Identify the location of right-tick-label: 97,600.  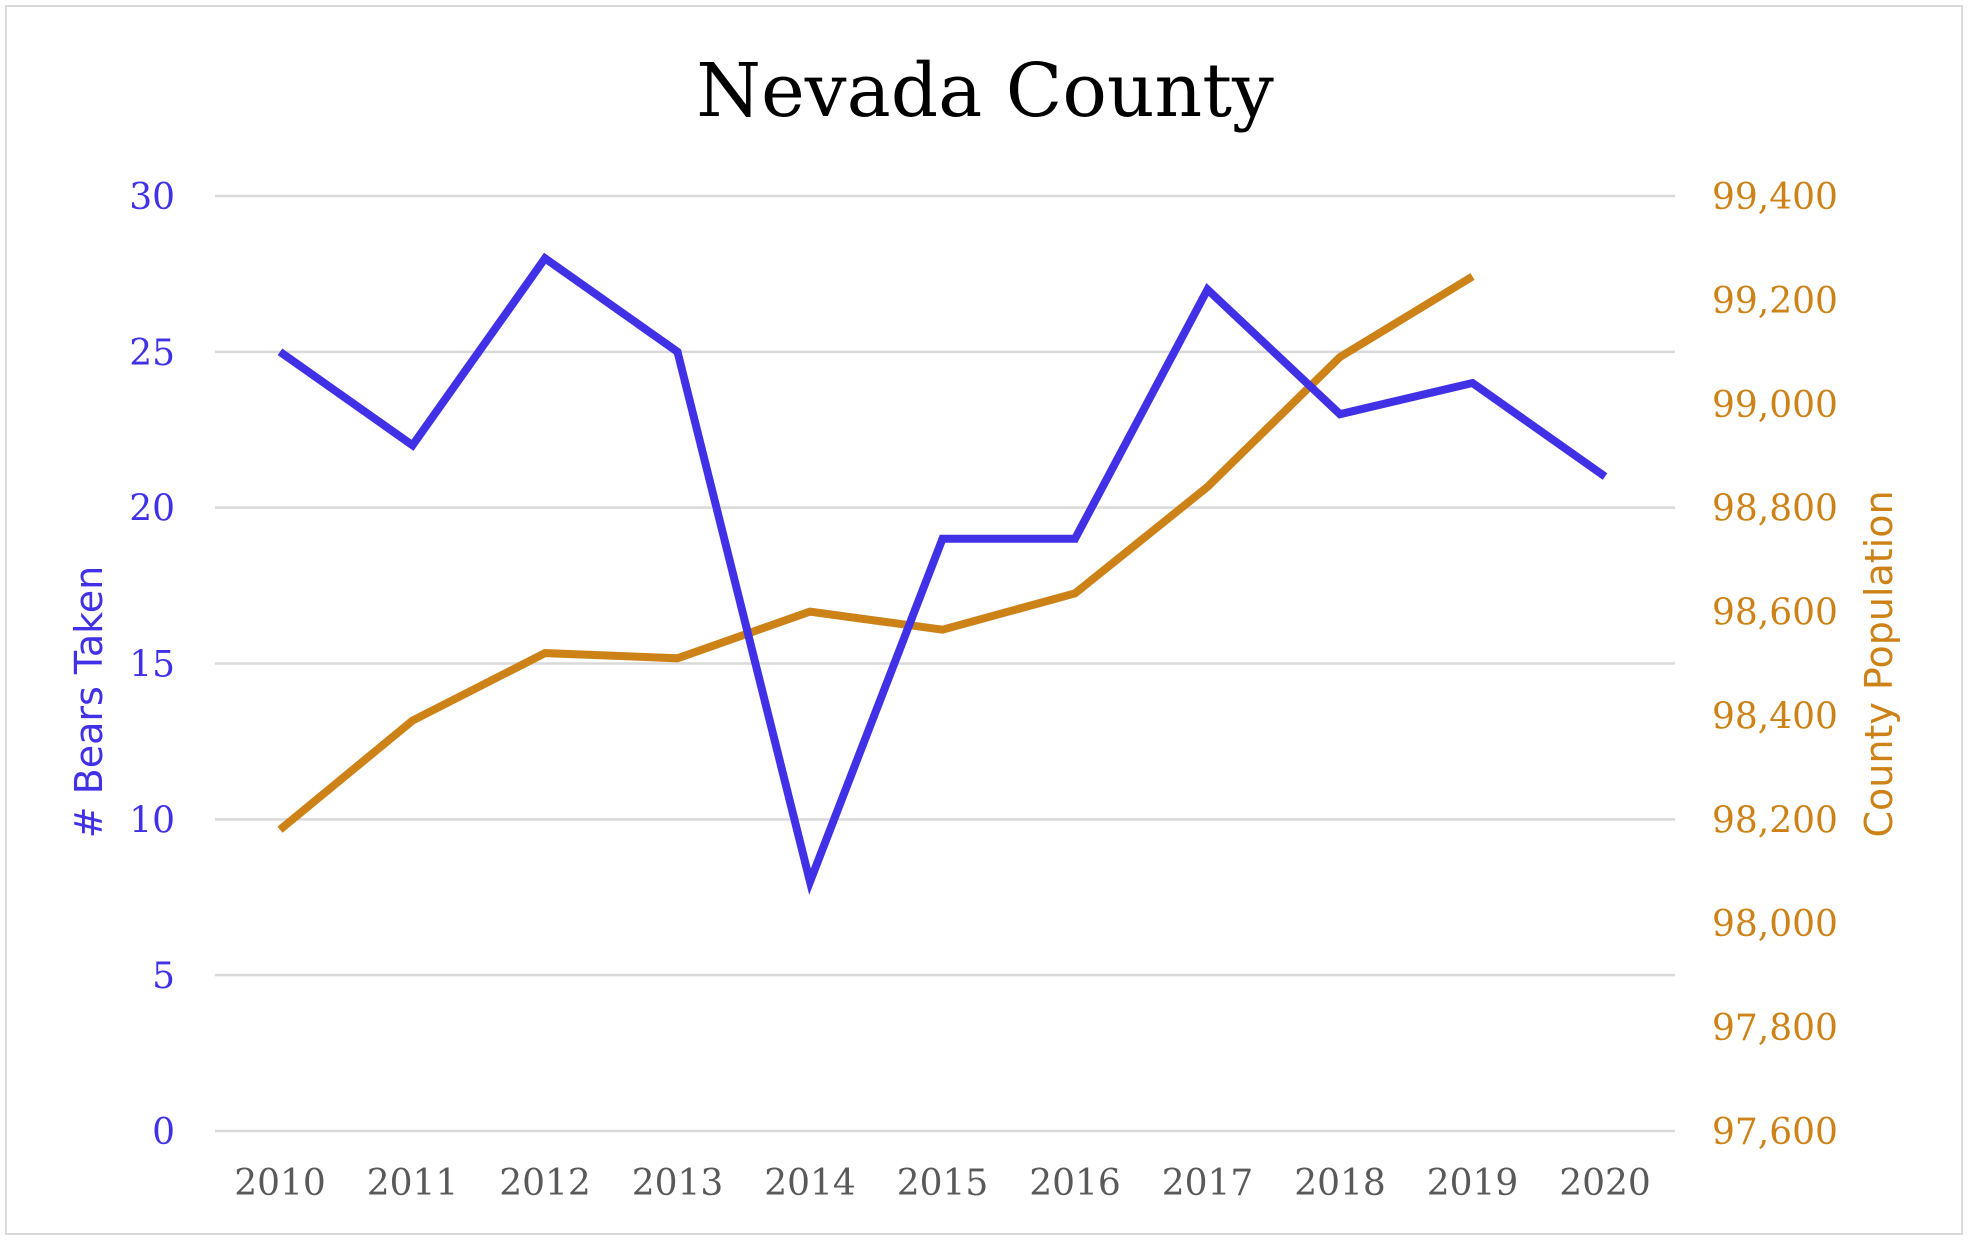
(1775, 1132).